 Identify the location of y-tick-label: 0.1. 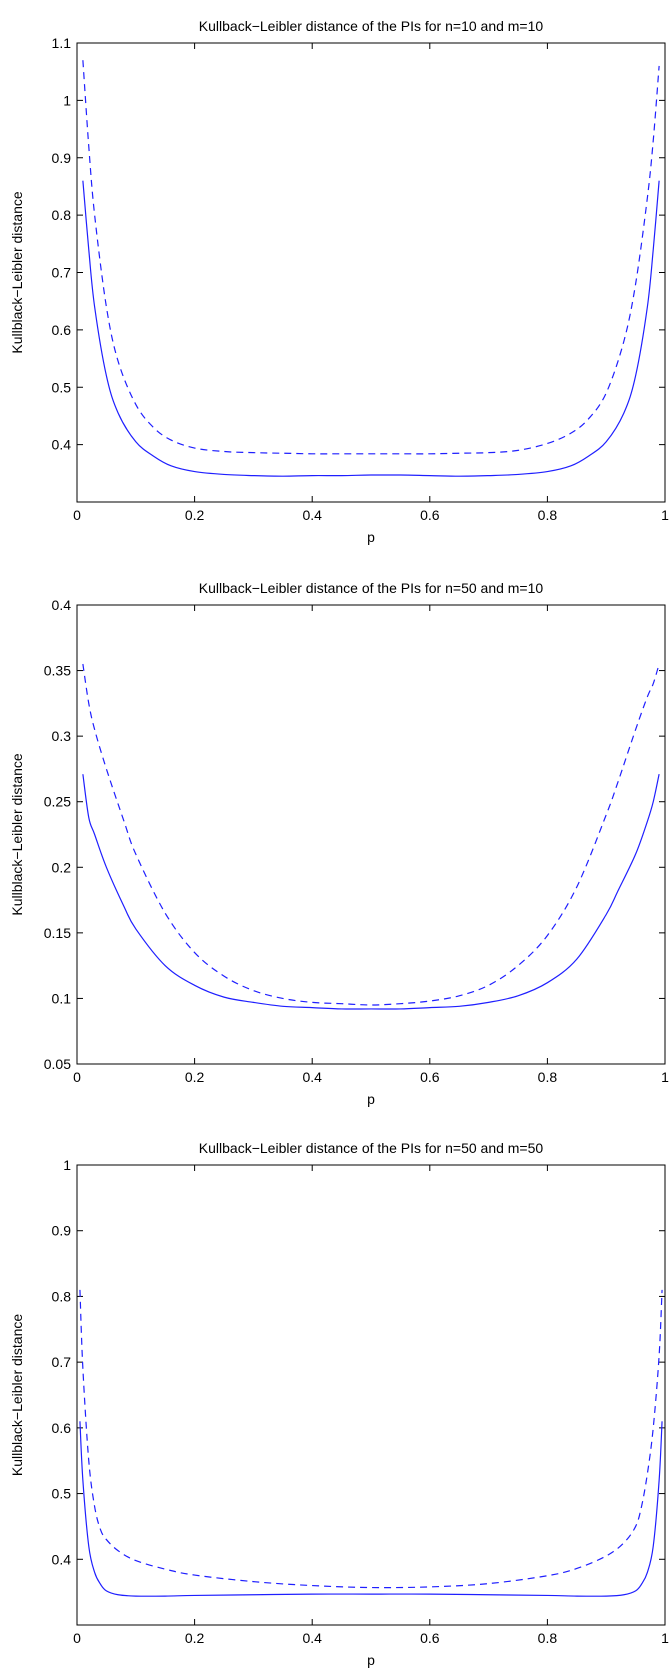
(62, 998).